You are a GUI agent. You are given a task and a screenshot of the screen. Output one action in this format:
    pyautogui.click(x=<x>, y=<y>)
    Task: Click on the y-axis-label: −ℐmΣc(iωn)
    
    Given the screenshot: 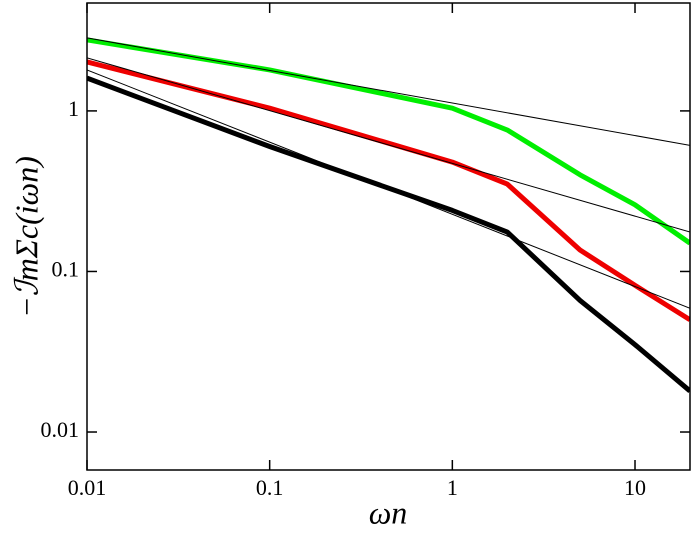 What is the action you would take?
    pyautogui.click(x=26, y=237)
    